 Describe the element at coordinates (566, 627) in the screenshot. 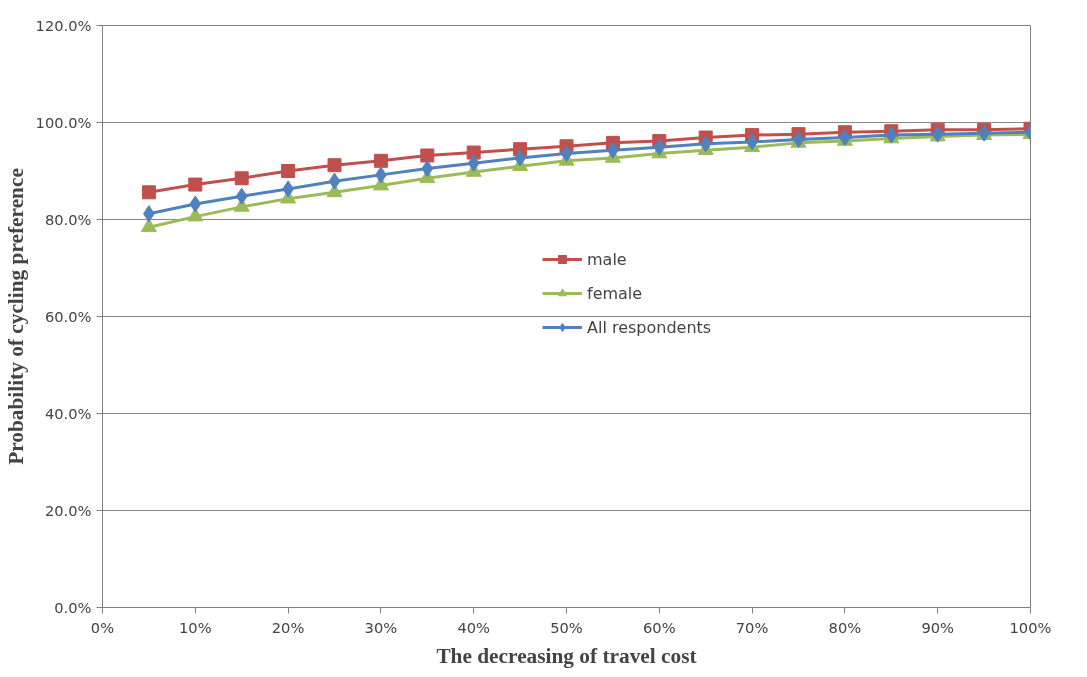

I see `x-tick-label: 50%` at that location.